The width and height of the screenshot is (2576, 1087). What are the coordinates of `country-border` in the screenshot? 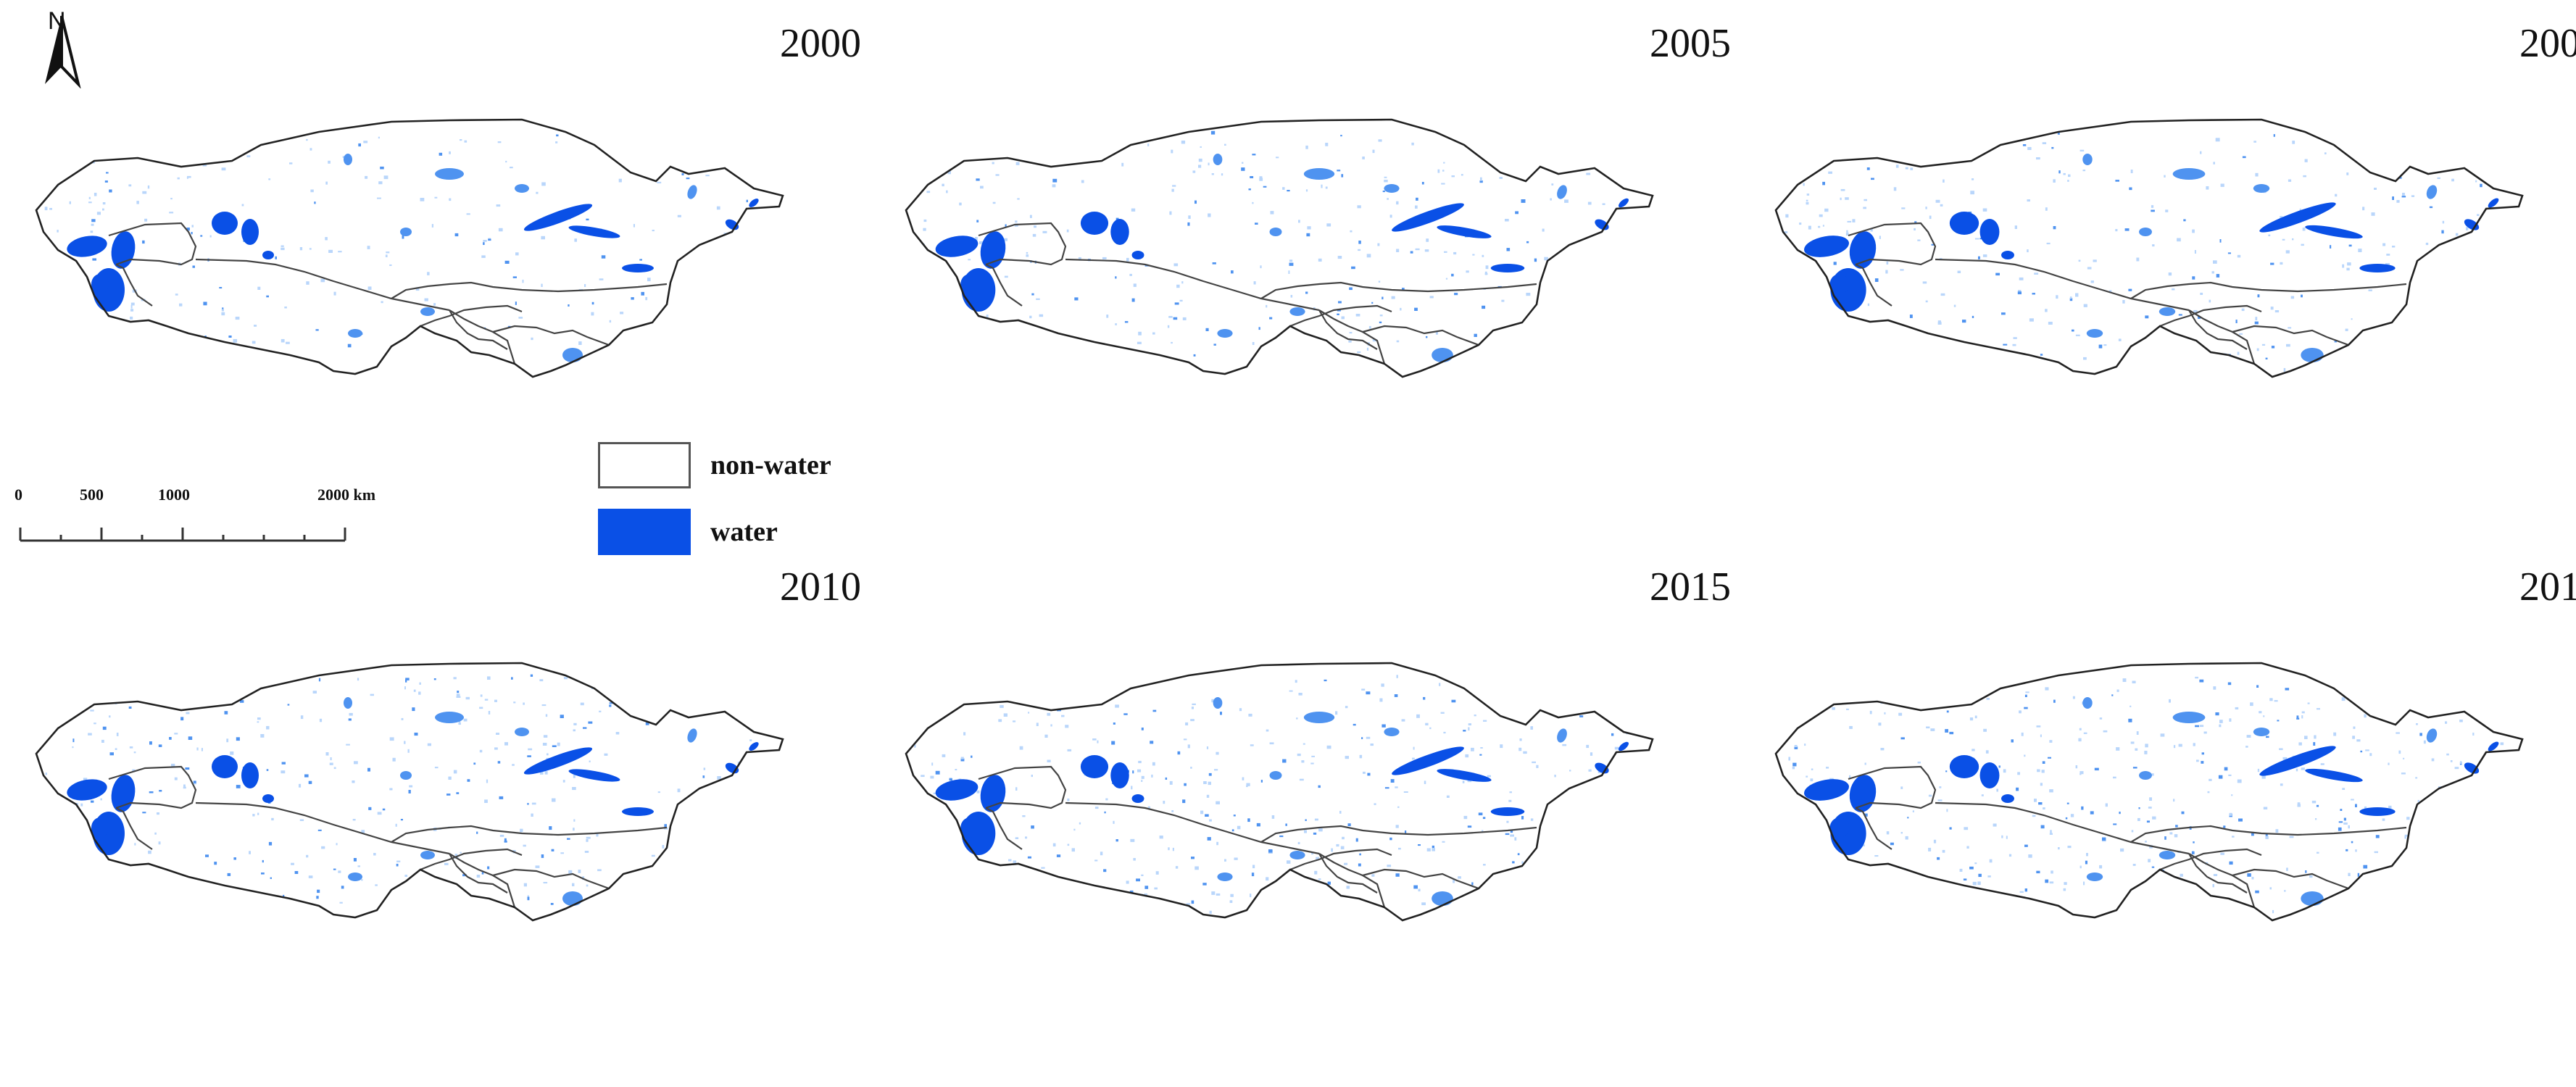 It's located at (1192, 828).